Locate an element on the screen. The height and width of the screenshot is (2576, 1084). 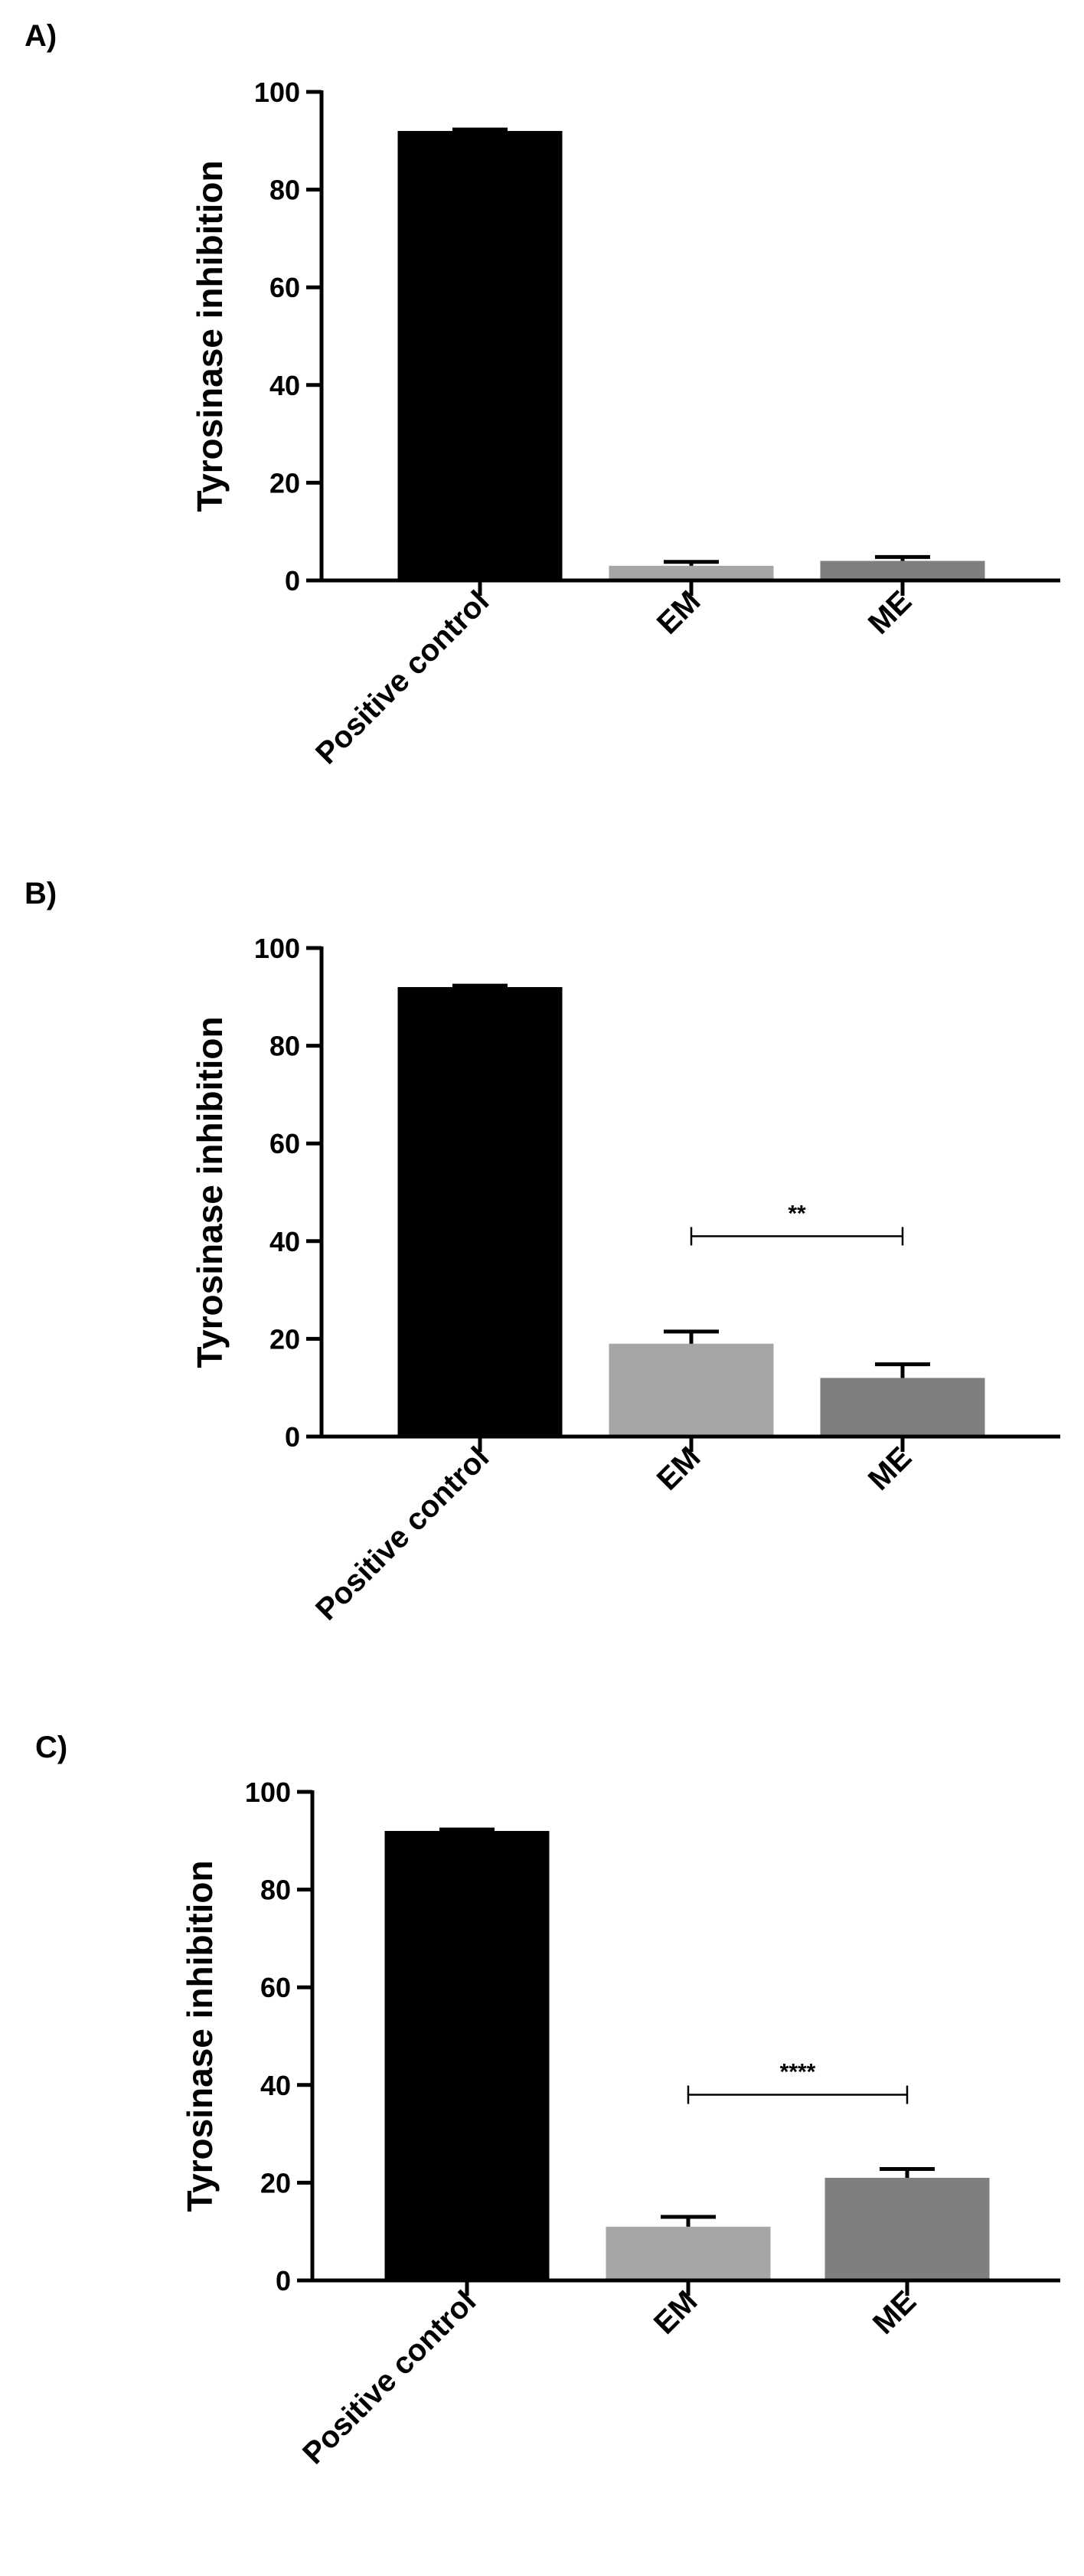
panel-label: C) is located at coordinates (51, 1747).